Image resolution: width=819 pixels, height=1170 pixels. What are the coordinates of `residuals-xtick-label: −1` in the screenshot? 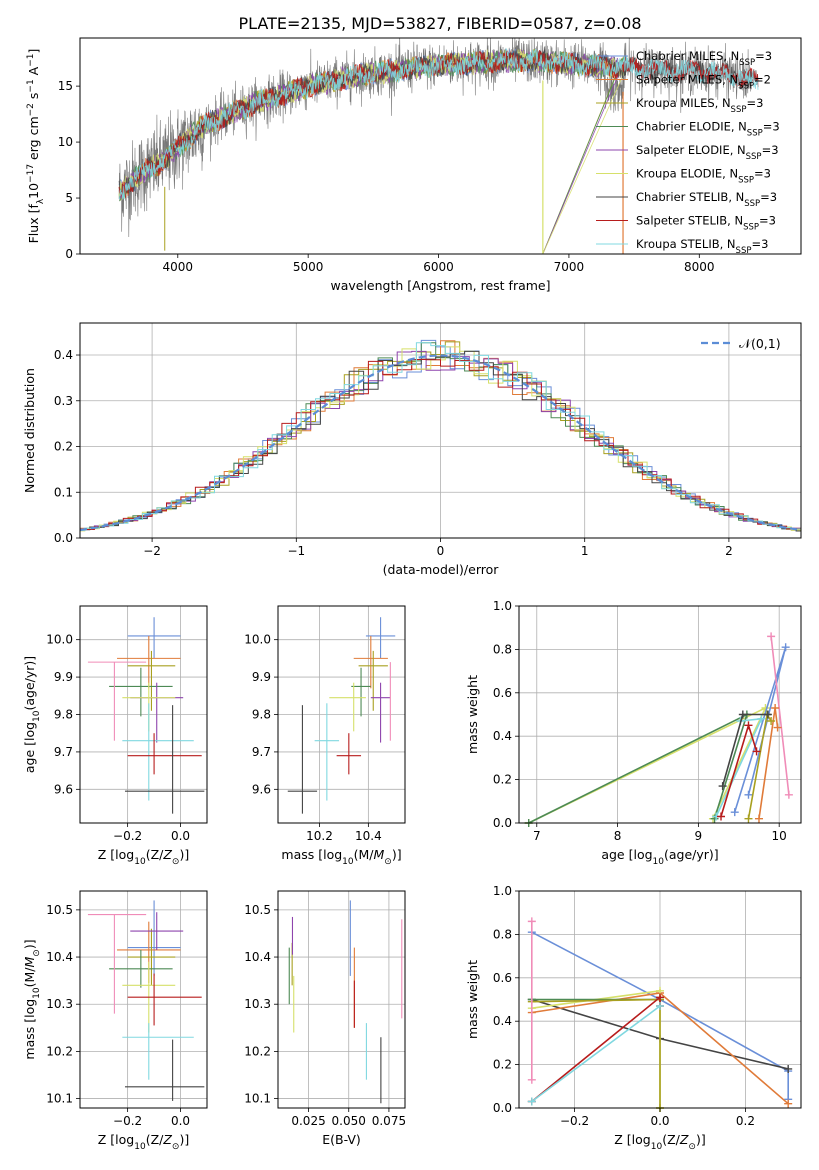 It's located at (296, 551).